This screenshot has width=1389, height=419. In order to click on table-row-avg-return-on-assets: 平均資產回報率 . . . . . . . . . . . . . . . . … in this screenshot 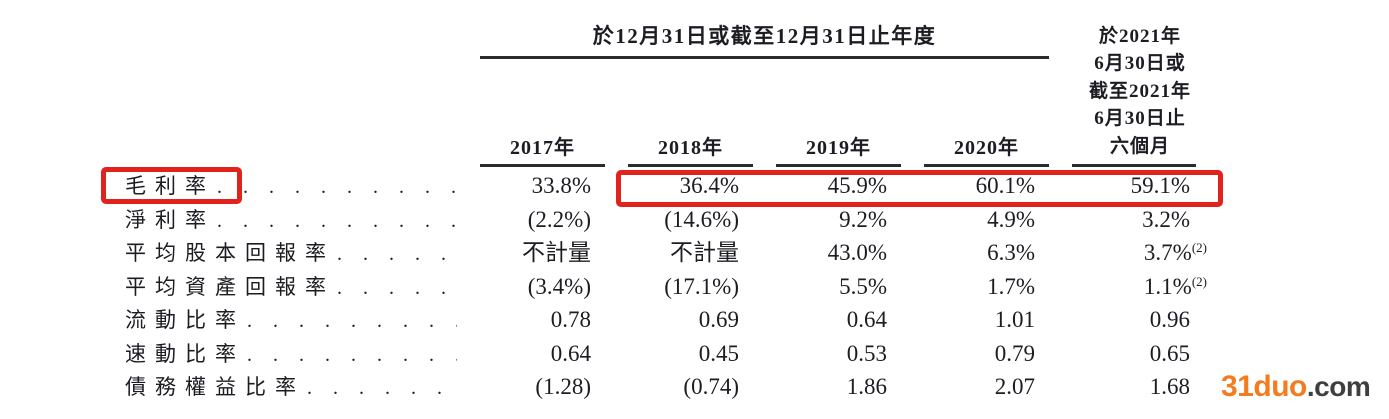, I will do `click(666, 286)`.